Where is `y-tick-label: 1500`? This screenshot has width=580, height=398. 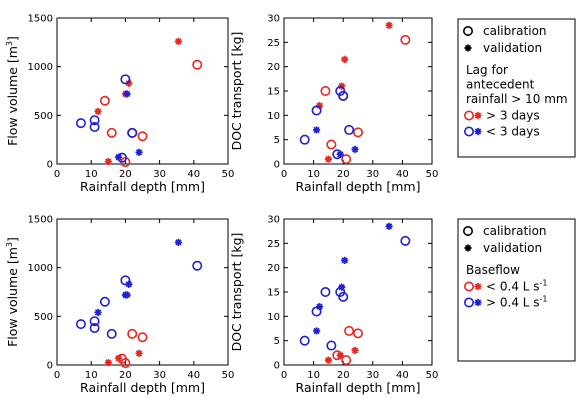
y-tick-label: 1500 is located at coordinates (40, 19).